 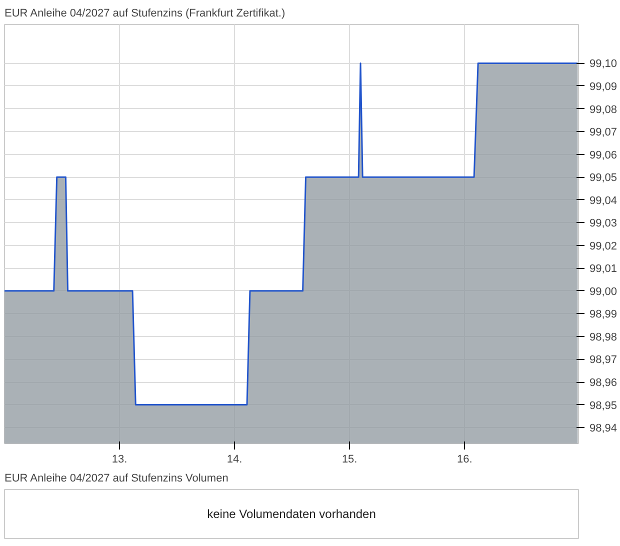 I want to click on x-tick-label: 15., so click(x=350, y=460).